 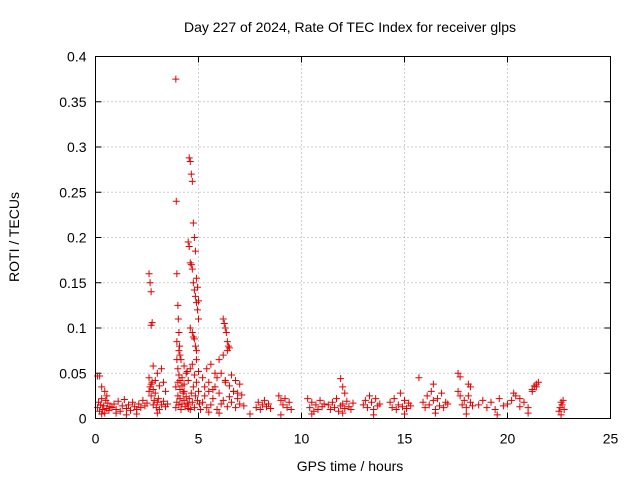 What do you see at coordinates (508, 439) in the screenshot?
I see `x-tick-label: 20` at bounding box center [508, 439].